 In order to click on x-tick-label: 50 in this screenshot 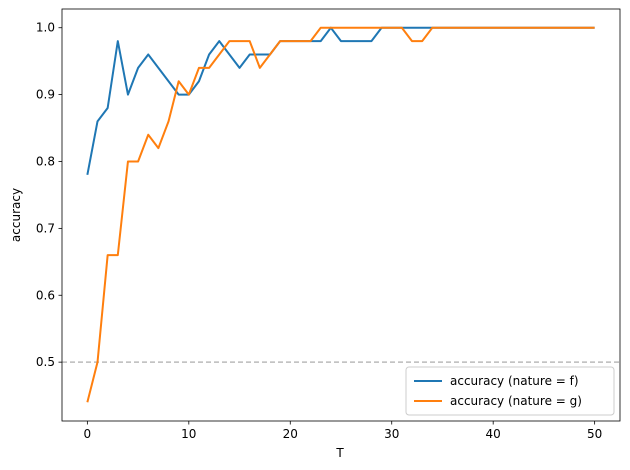, I will do `click(594, 434)`.